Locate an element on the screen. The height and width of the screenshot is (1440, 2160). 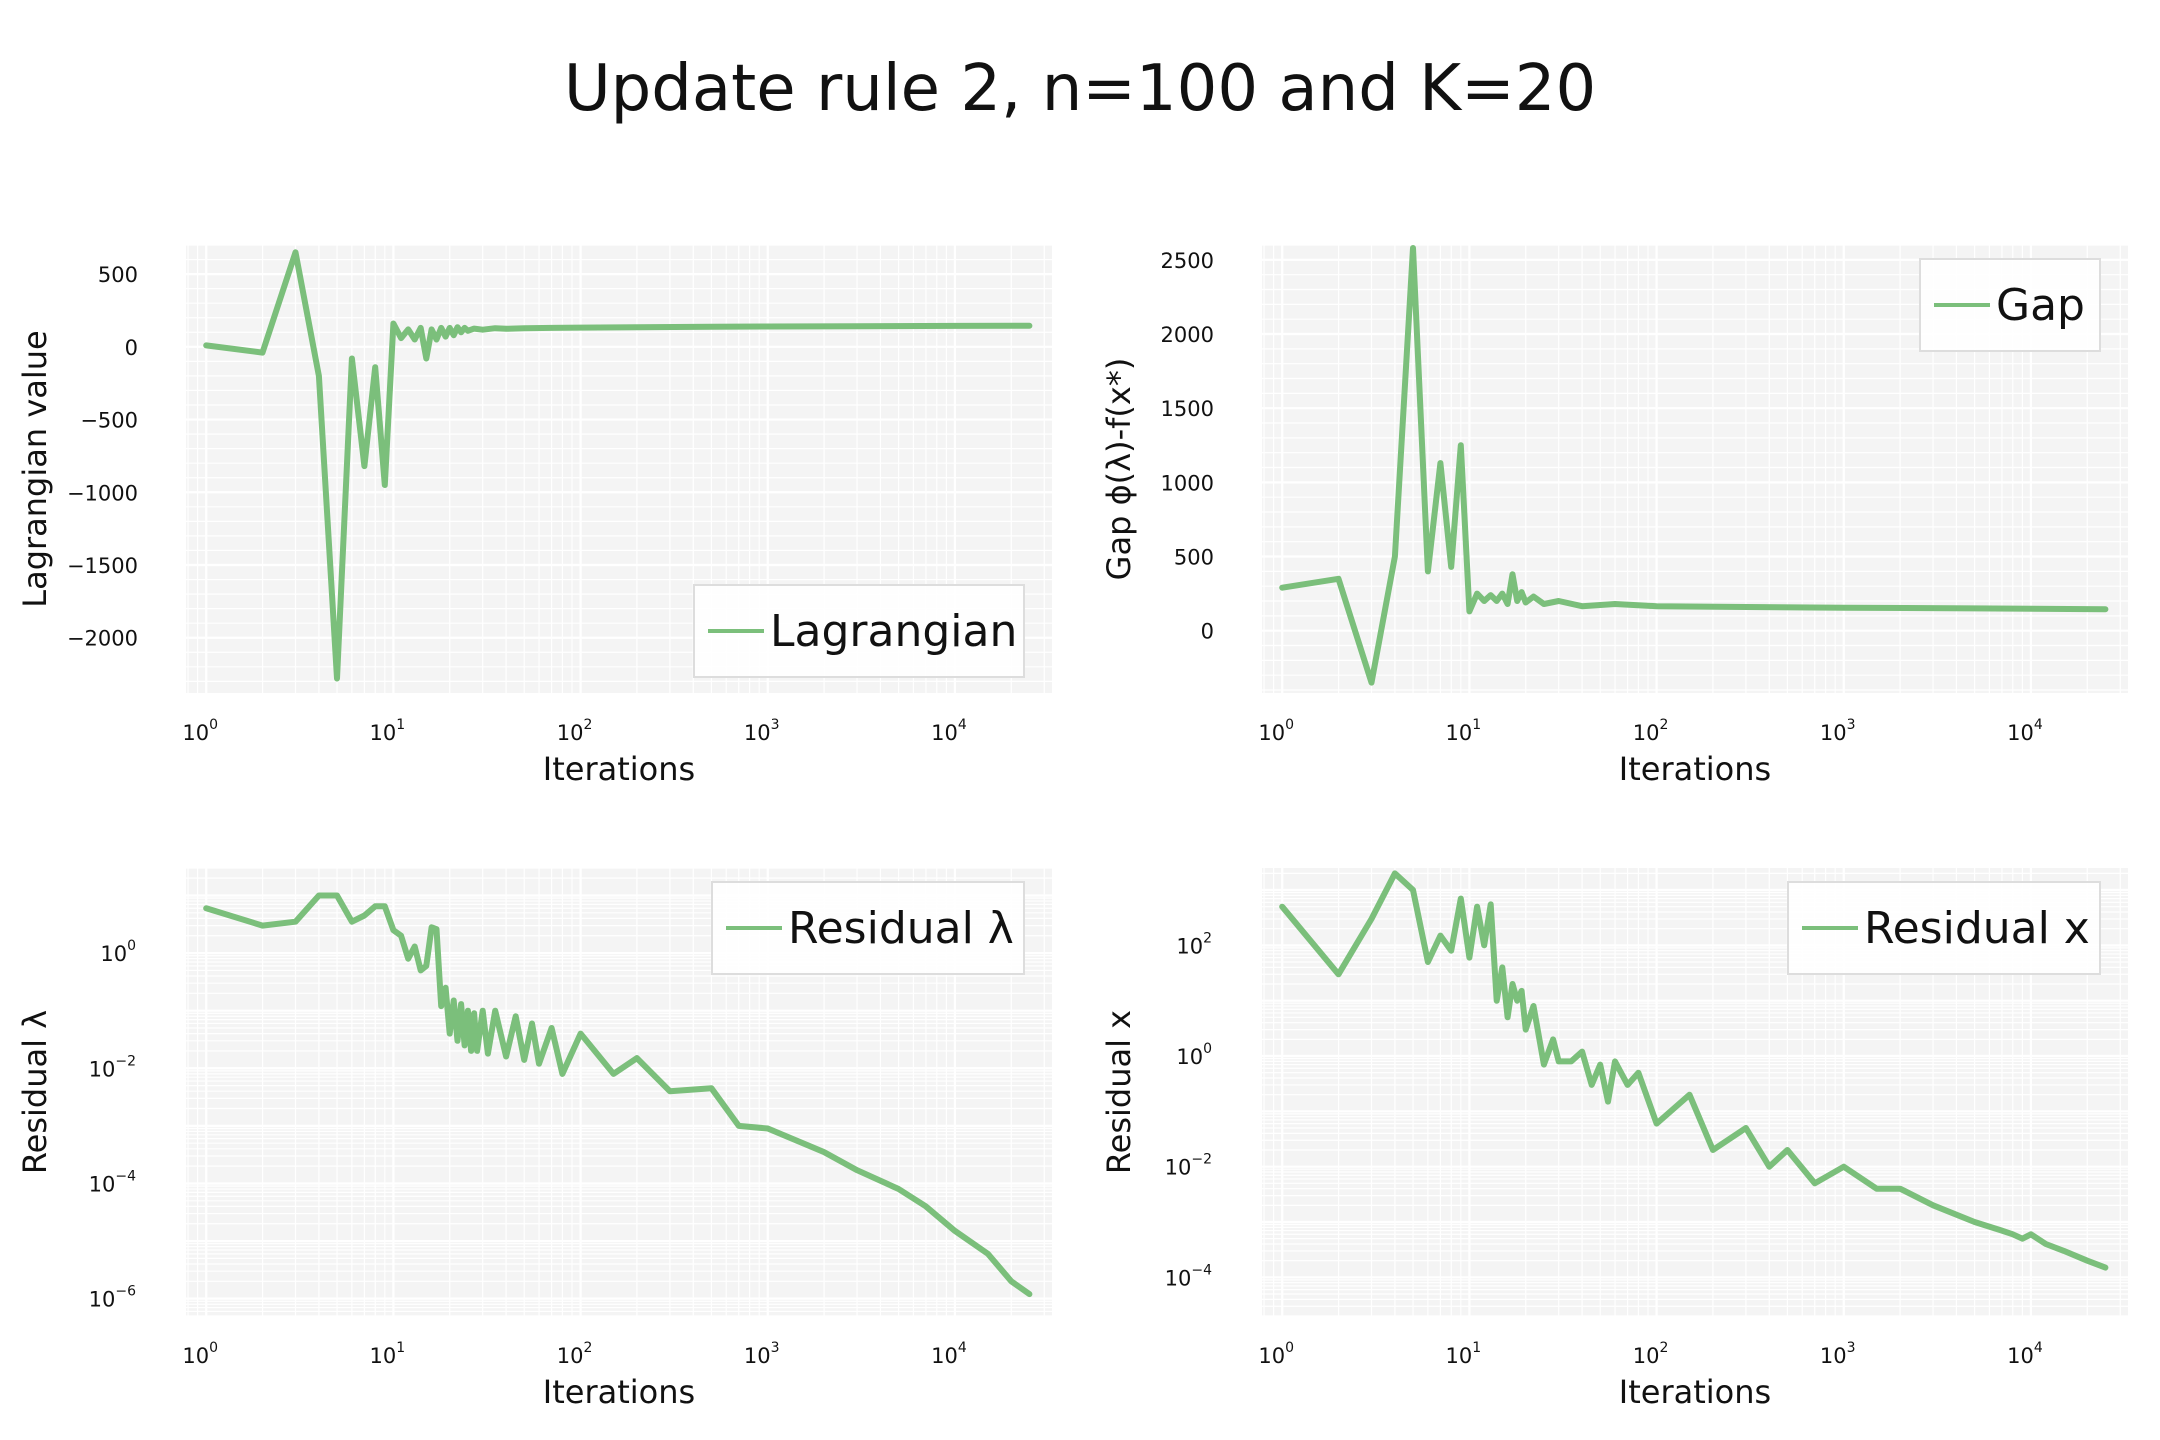
y-axis-label: Residual λ is located at coordinates (35, 1092).